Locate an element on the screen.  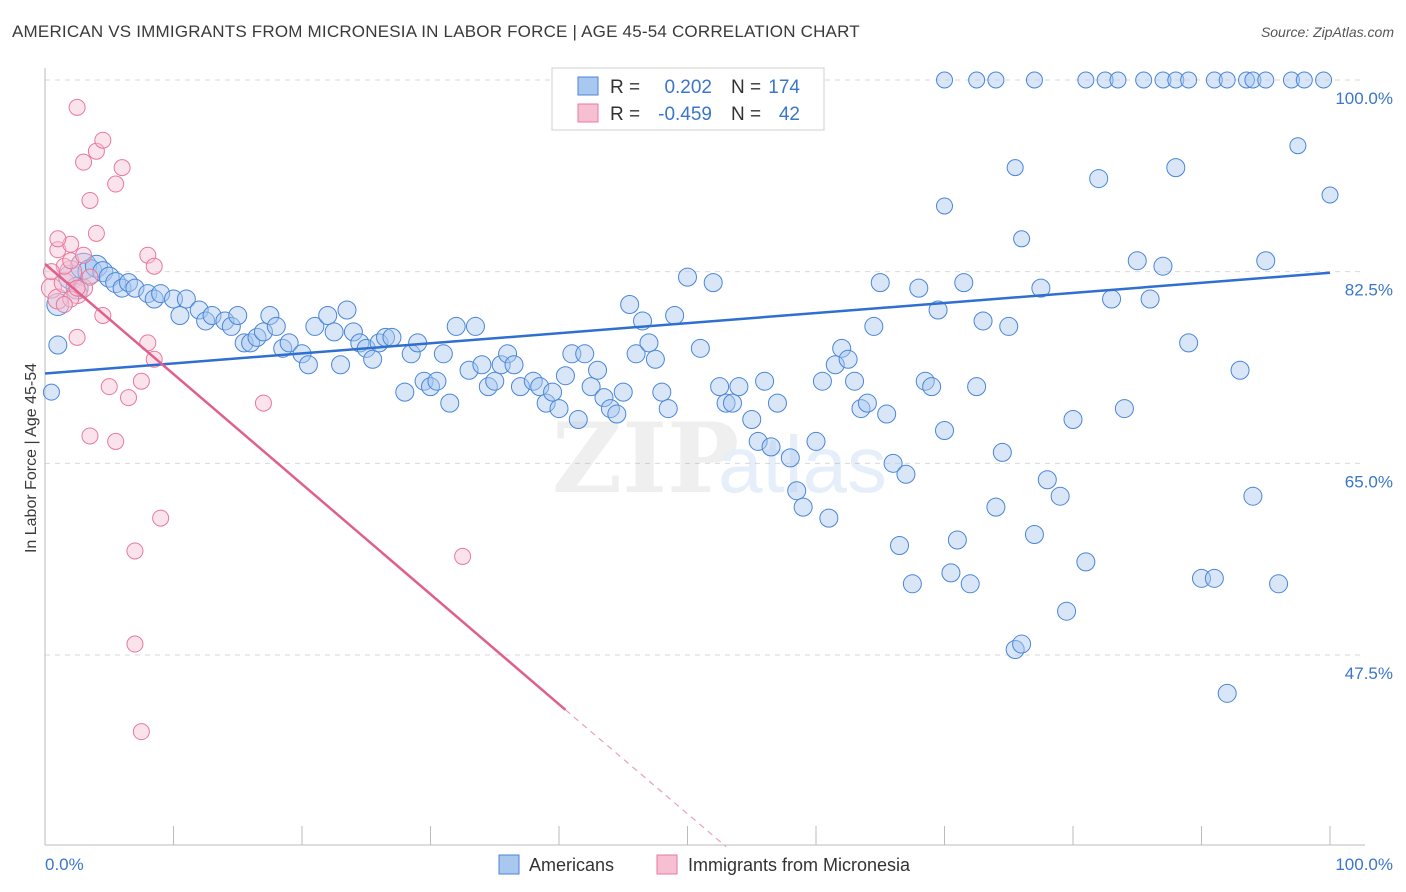
legend-r-label-1: R = is located at coordinates (625, 87).